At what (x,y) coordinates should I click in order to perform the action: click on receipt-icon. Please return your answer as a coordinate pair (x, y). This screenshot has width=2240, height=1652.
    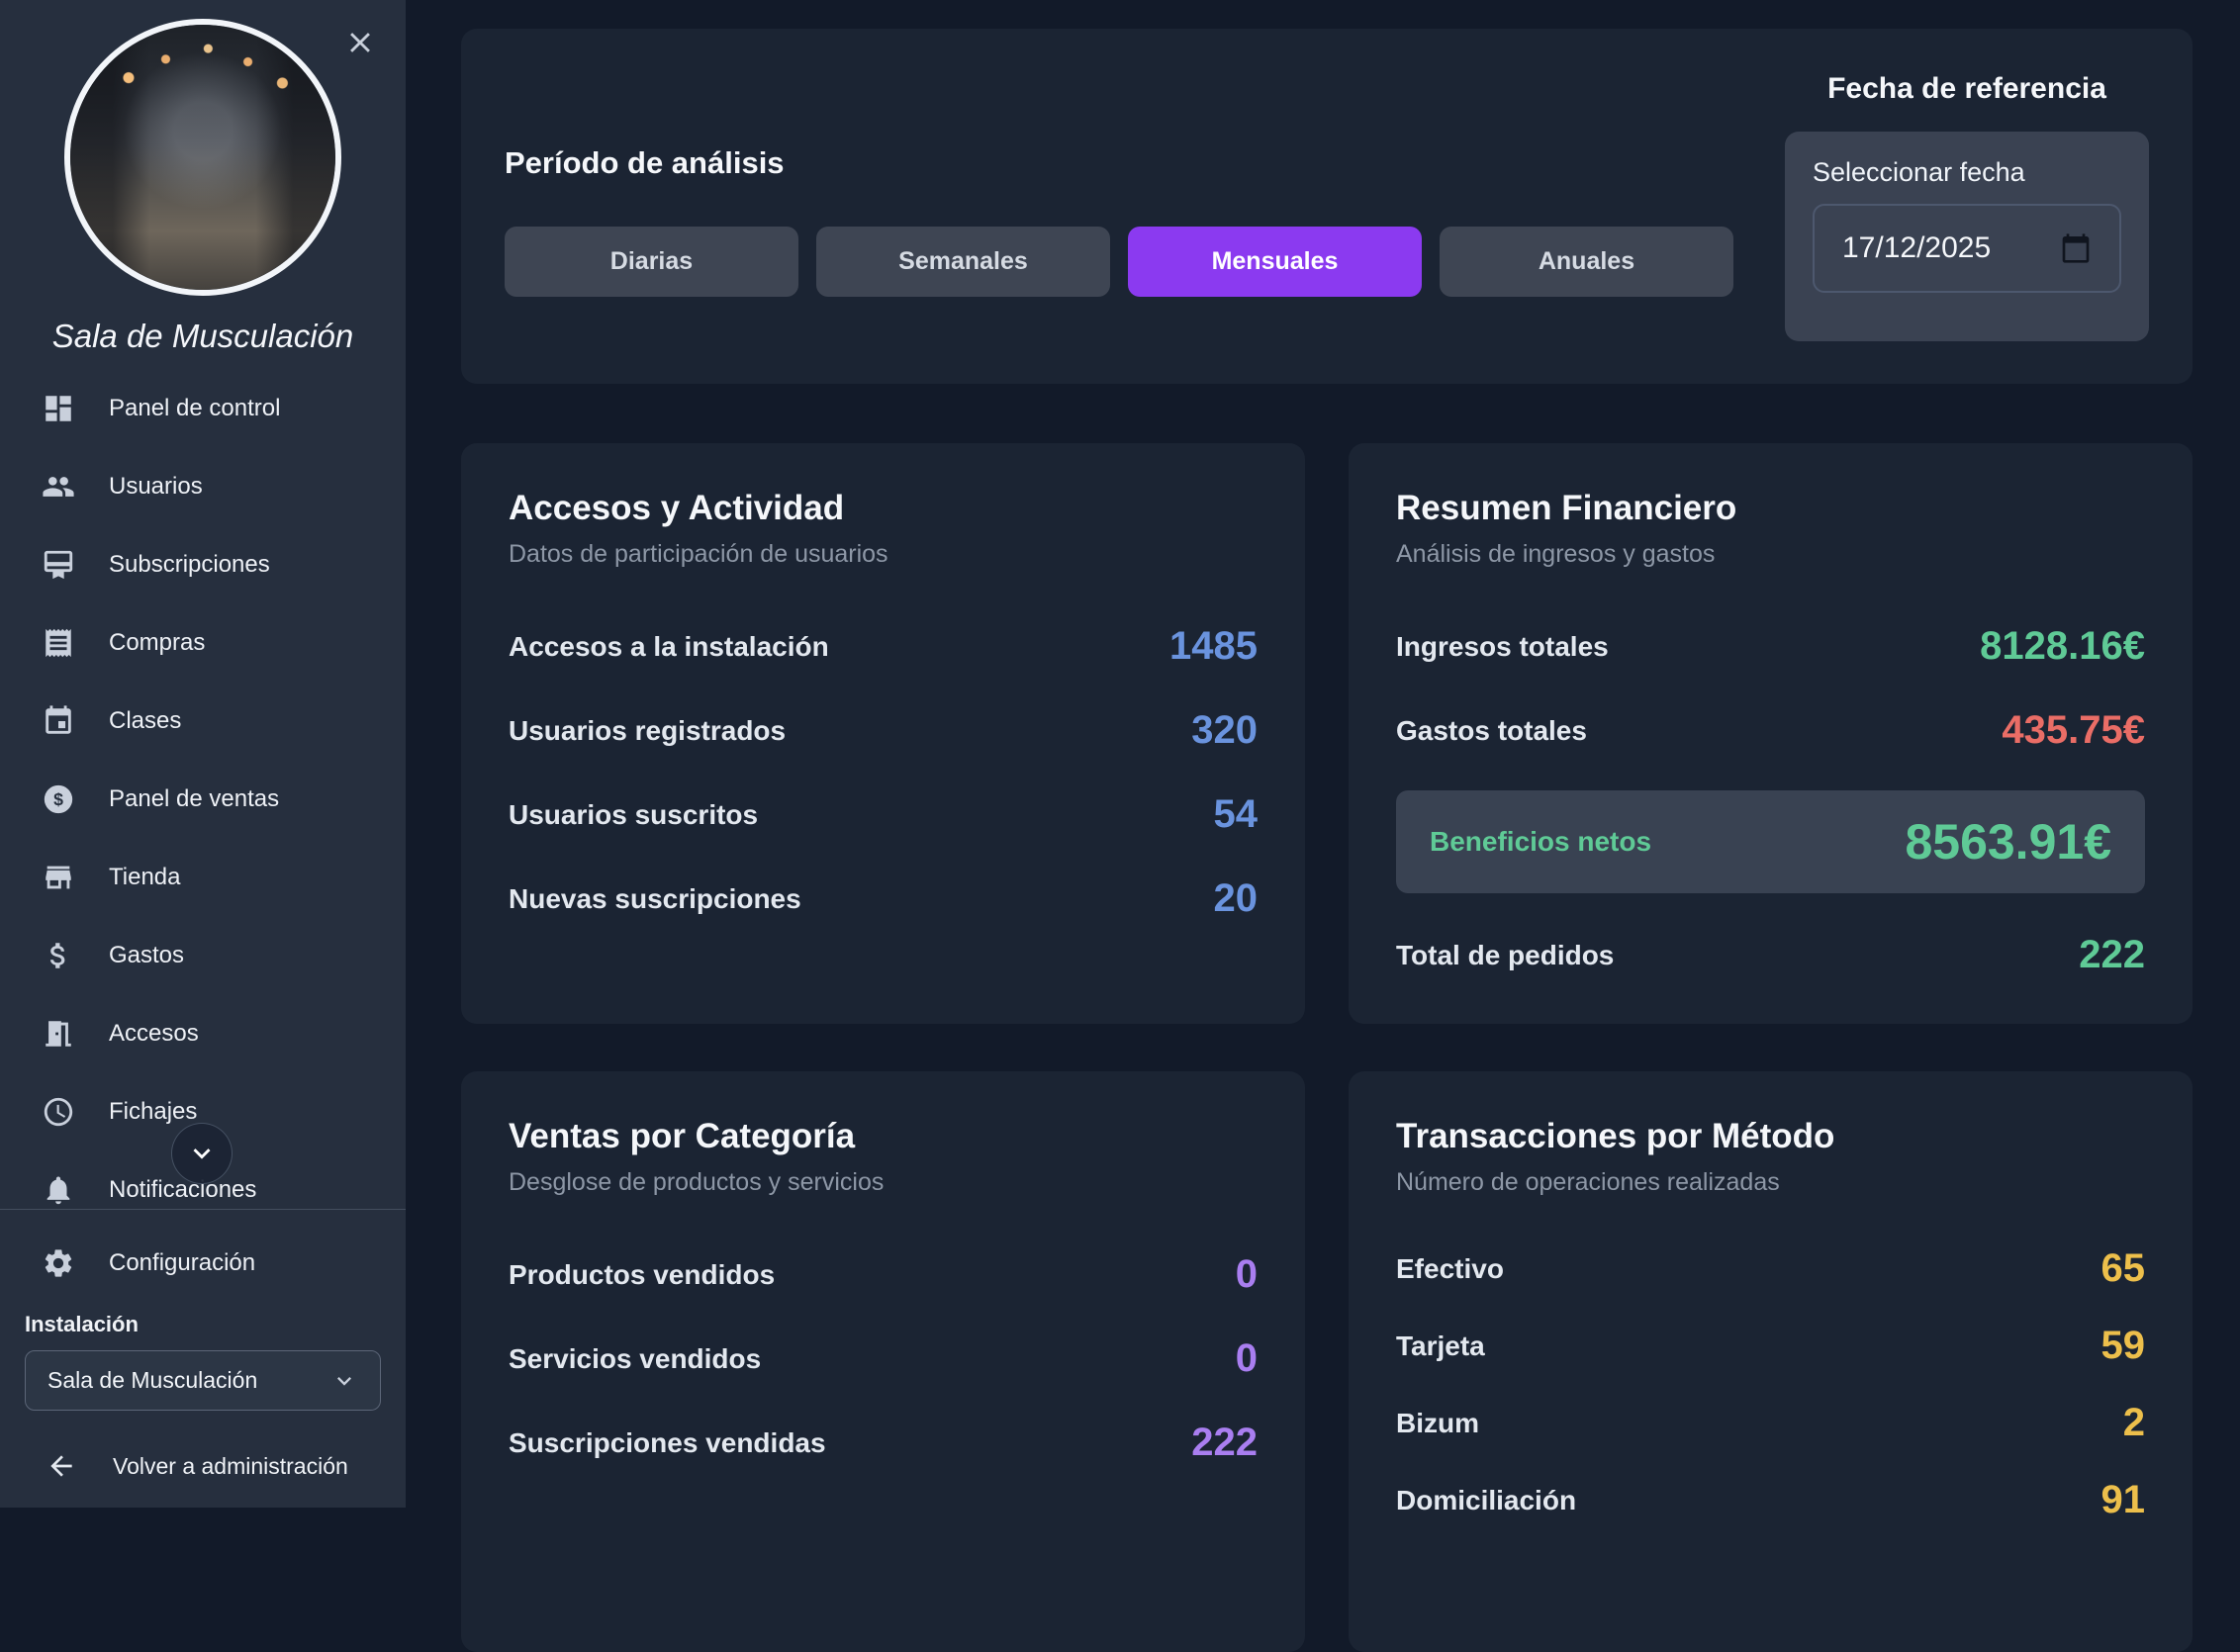
    Looking at the image, I should click on (58, 643).